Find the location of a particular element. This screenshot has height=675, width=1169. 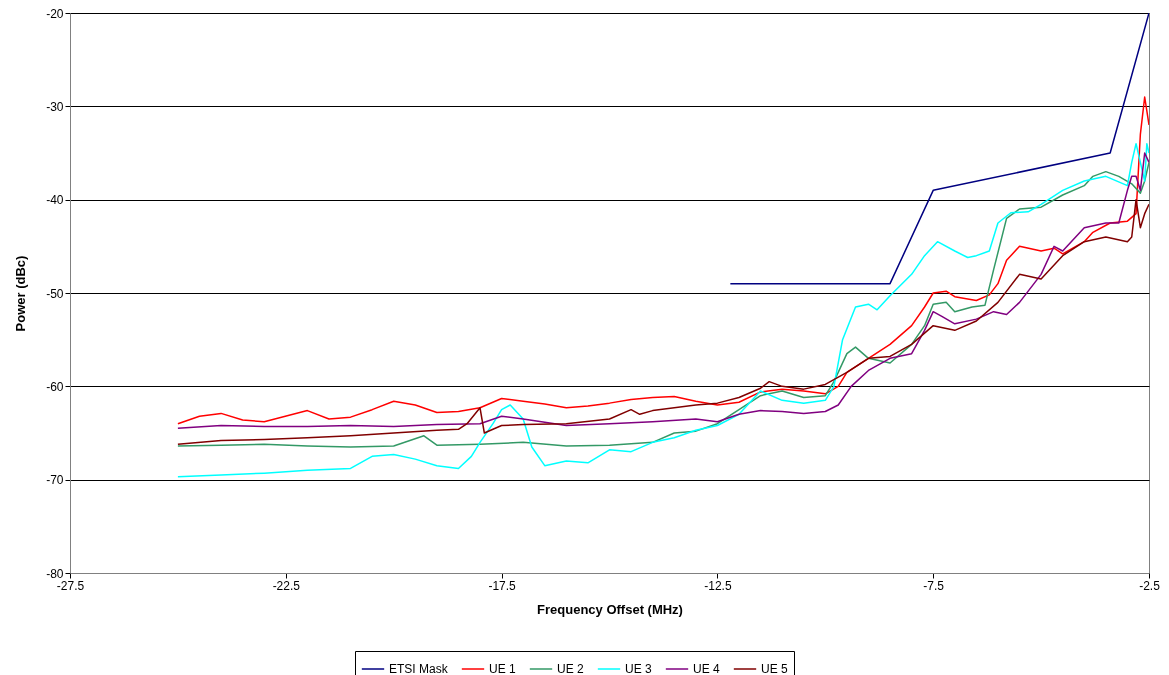

y-axis-title: Power (dBc) is located at coordinates (21, 293).